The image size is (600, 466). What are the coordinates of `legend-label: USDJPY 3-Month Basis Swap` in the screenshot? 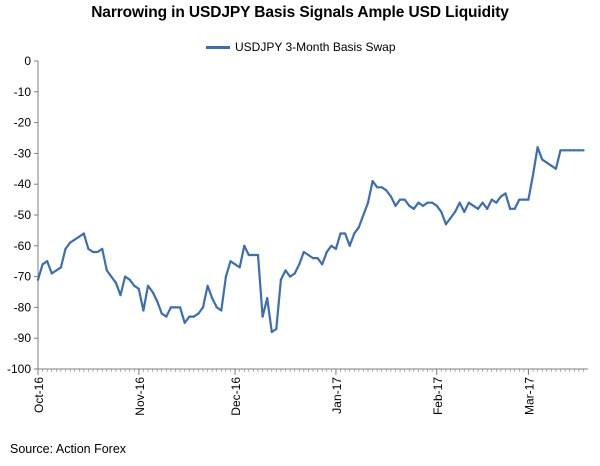 It's located at (315, 47).